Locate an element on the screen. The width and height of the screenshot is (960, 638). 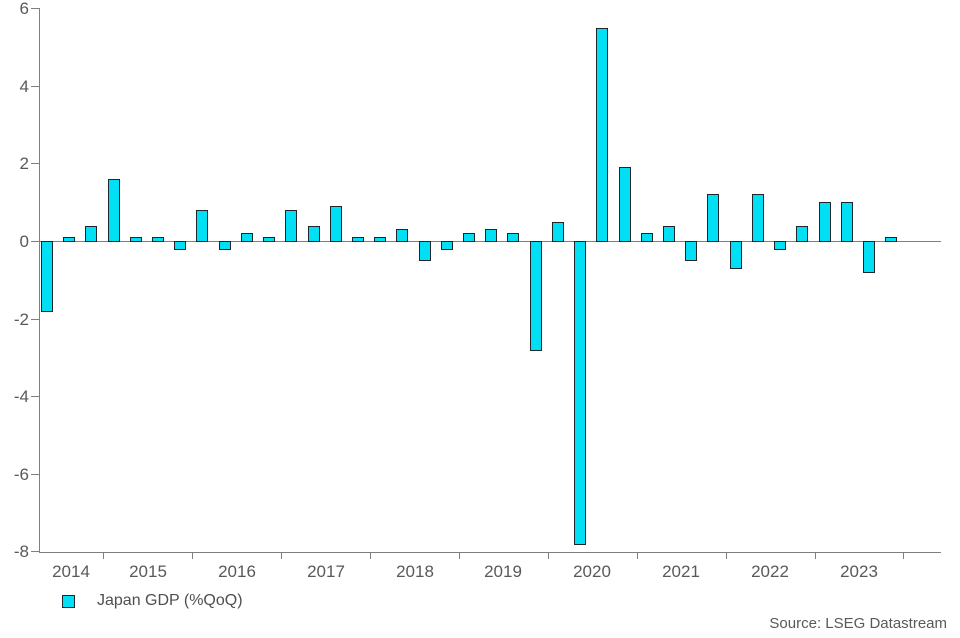
legend: Japan GDP (%QoQ) is located at coordinates (152, 601).